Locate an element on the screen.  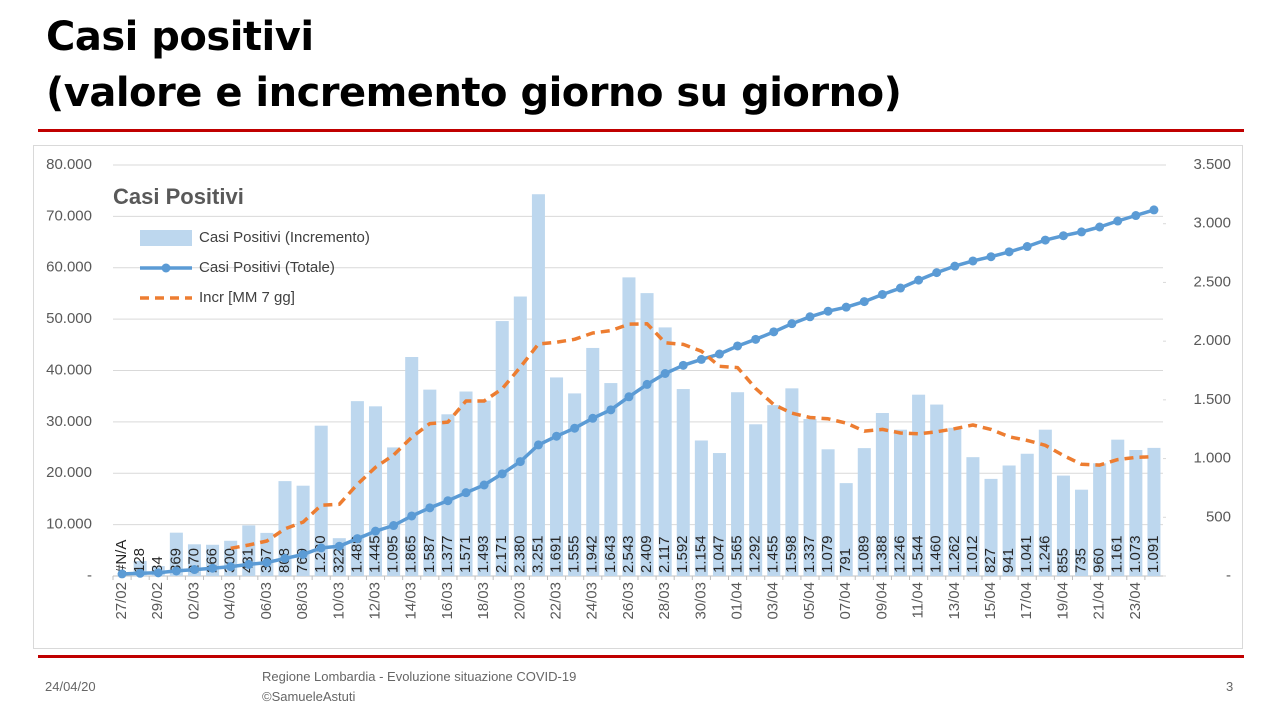
x-tick-label: 24/03 is located at coordinates (592, 601).